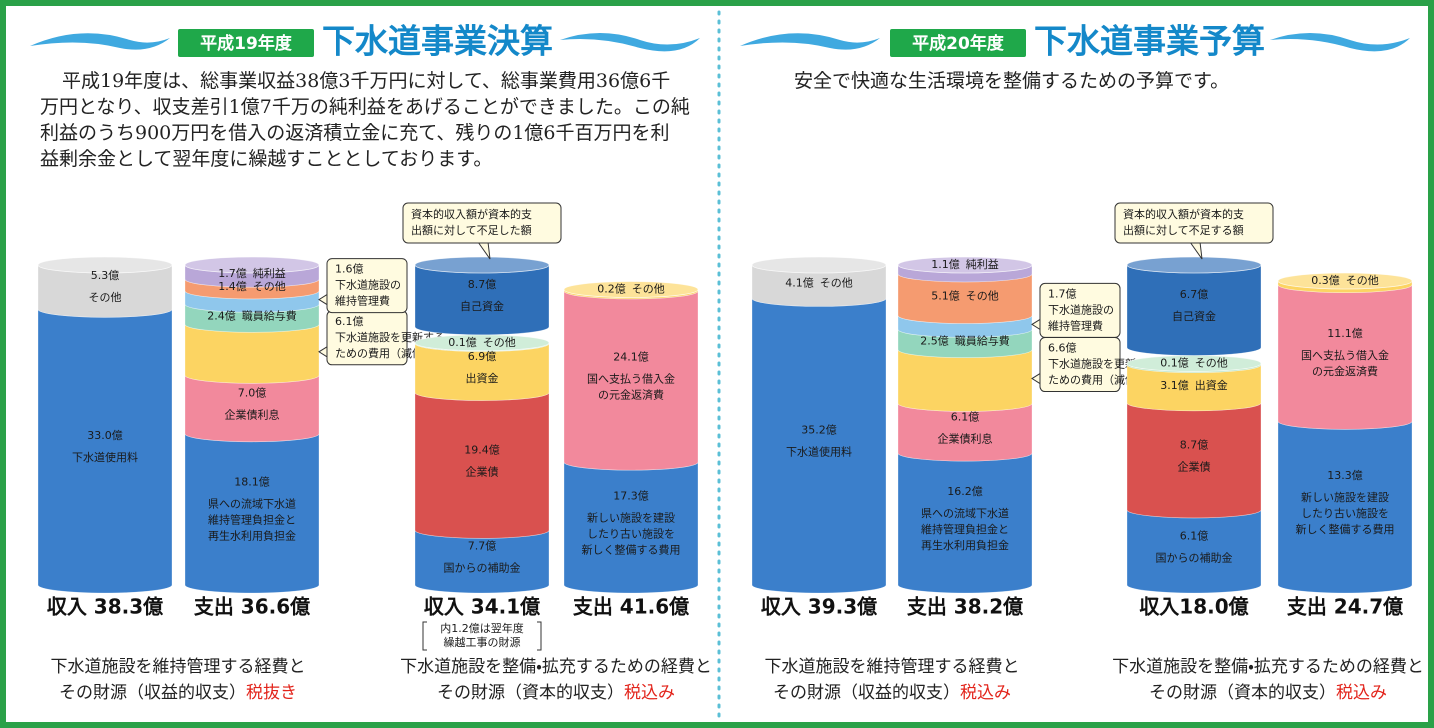 This screenshot has height=728, width=1434. I want to click on tax-note: 税抜き, so click(271, 693).